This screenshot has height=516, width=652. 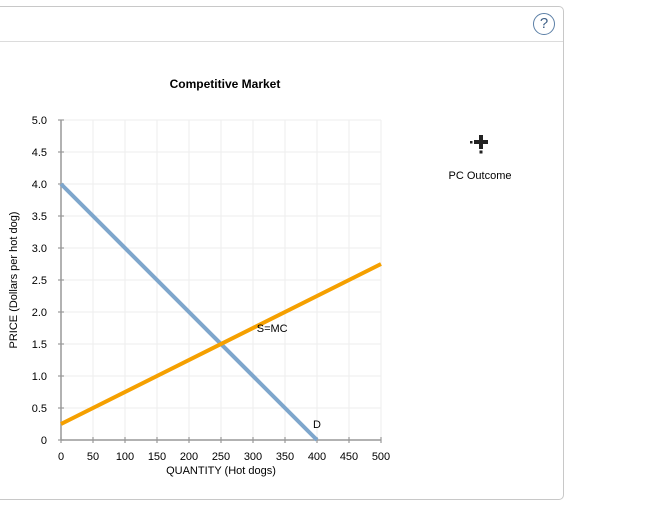 I want to click on pc-outcome-tool, so click(x=480, y=146).